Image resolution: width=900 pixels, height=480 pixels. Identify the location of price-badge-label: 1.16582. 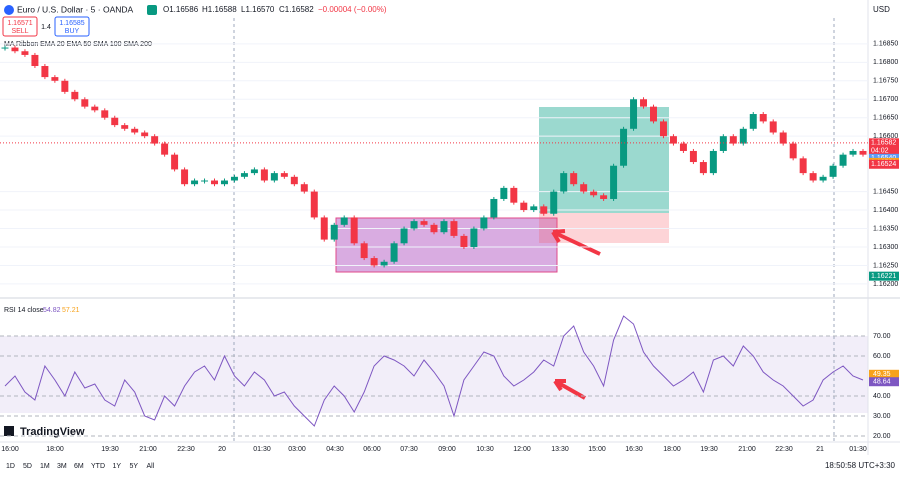
(883, 143).